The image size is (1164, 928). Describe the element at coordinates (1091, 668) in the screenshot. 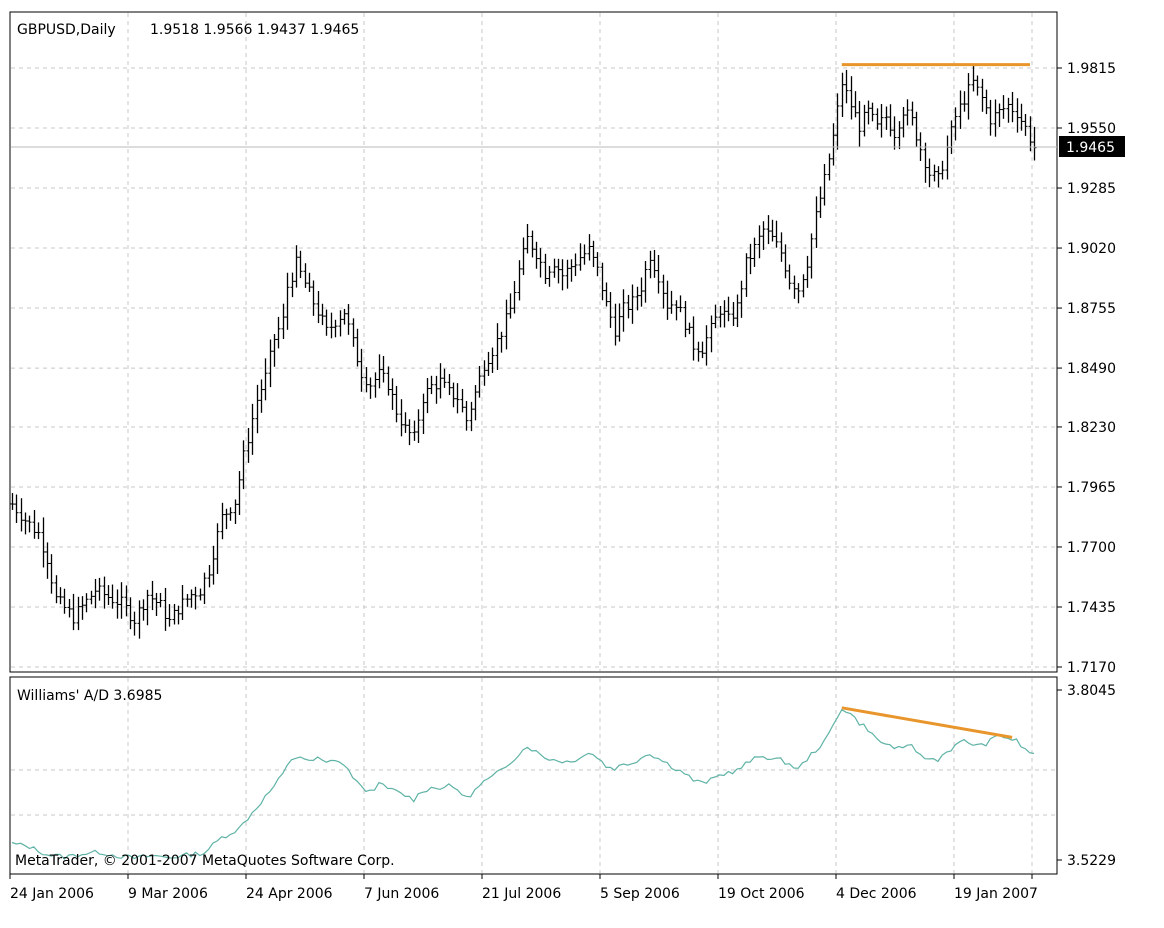

I see `price-tick-label: 1.7170` at that location.